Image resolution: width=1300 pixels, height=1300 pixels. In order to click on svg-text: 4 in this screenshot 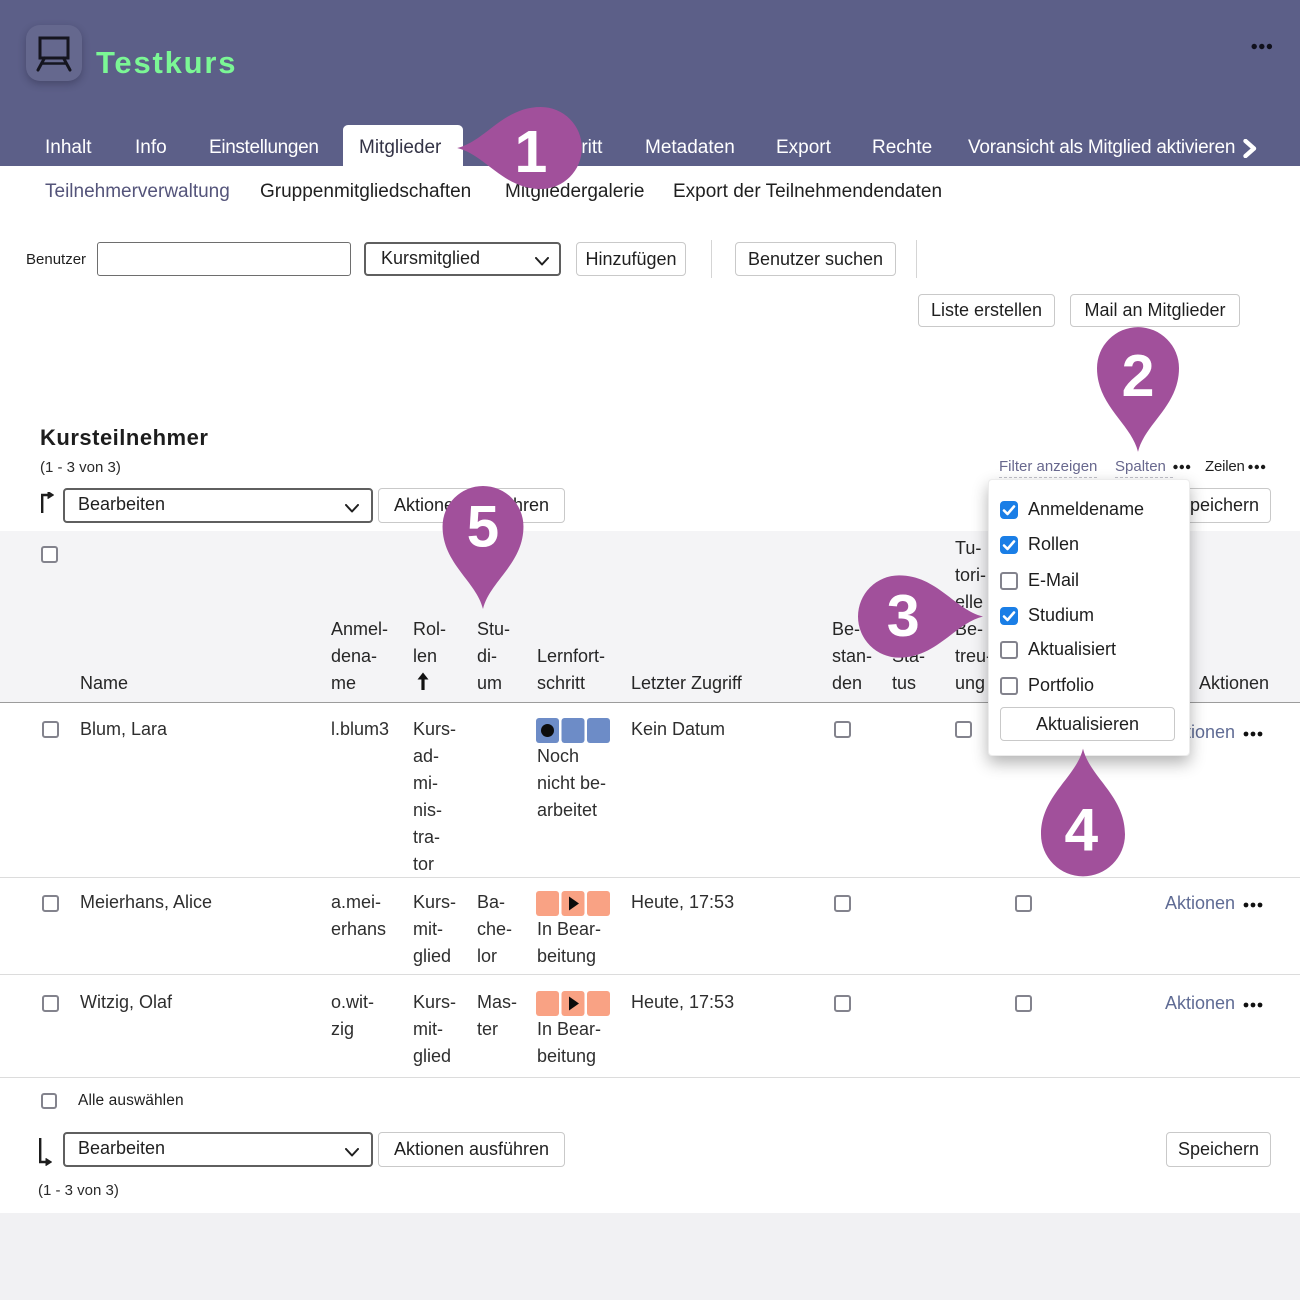, I will do `click(1081, 829)`.